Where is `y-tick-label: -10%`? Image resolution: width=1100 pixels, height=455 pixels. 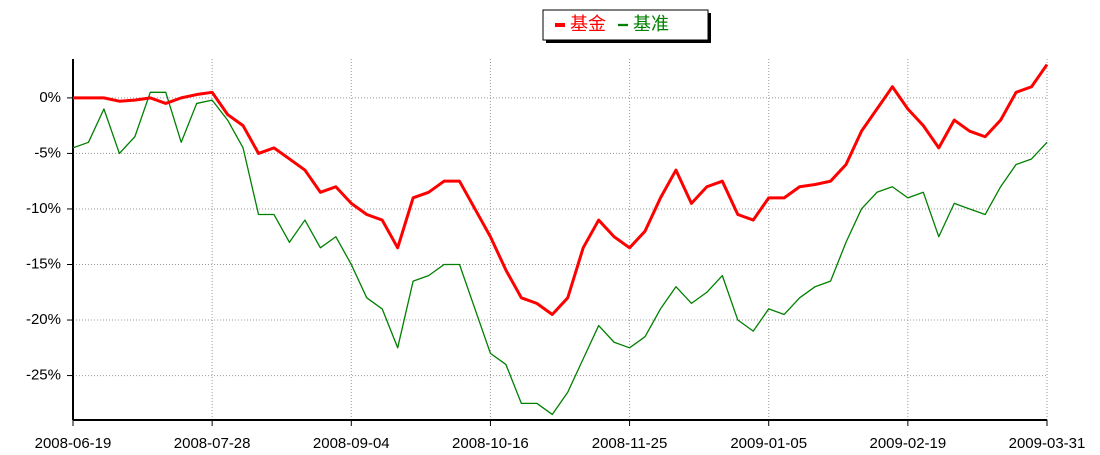 y-tick-label: -10% is located at coordinates (43, 208).